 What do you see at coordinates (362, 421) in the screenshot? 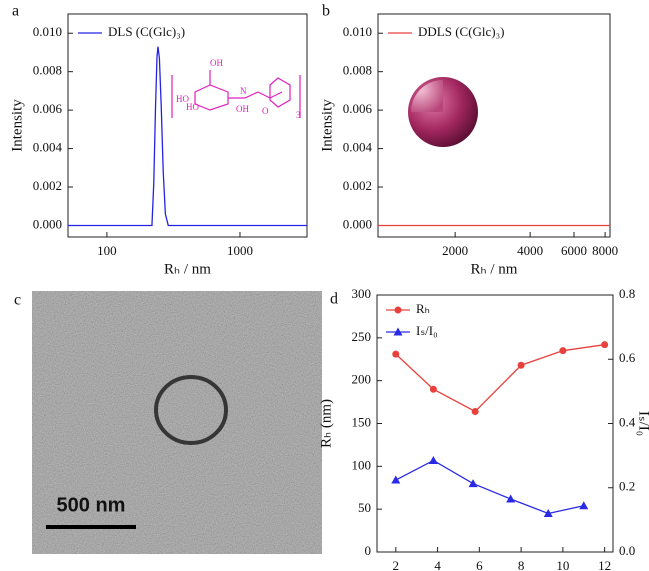
I see `y-tick-label: 150` at bounding box center [362, 421].